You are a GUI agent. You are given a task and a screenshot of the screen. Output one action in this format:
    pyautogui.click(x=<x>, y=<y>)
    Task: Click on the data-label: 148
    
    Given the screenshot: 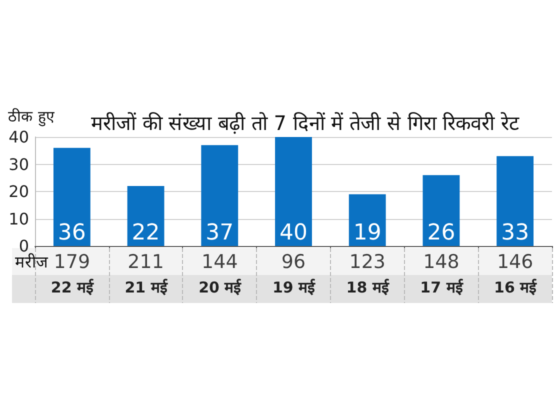 What is the action you would take?
    pyautogui.click(x=441, y=261)
    